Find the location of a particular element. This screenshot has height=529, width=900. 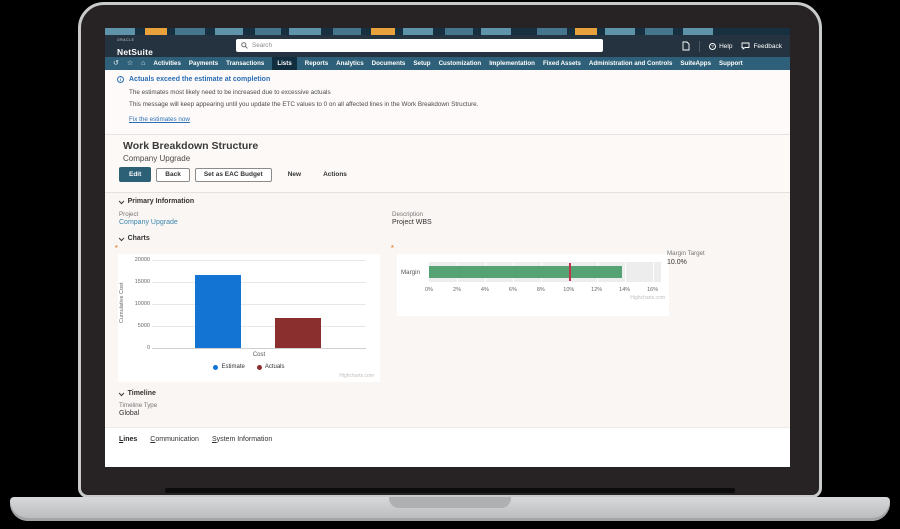

margin-tick-label: 0% is located at coordinates (429, 290).